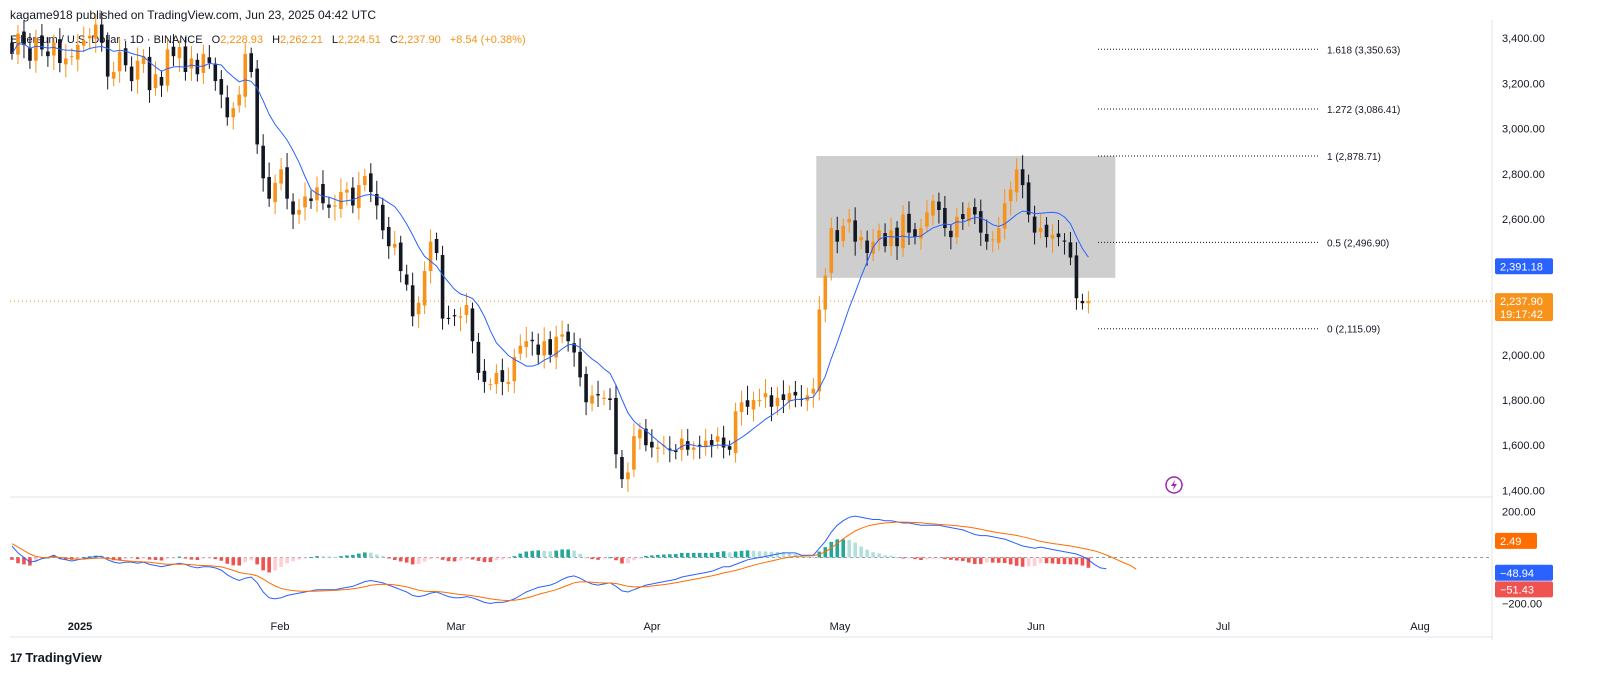 Image resolution: width=1600 pixels, height=688 pixels. I want to click on macd-signal-line, so click(574, 561).